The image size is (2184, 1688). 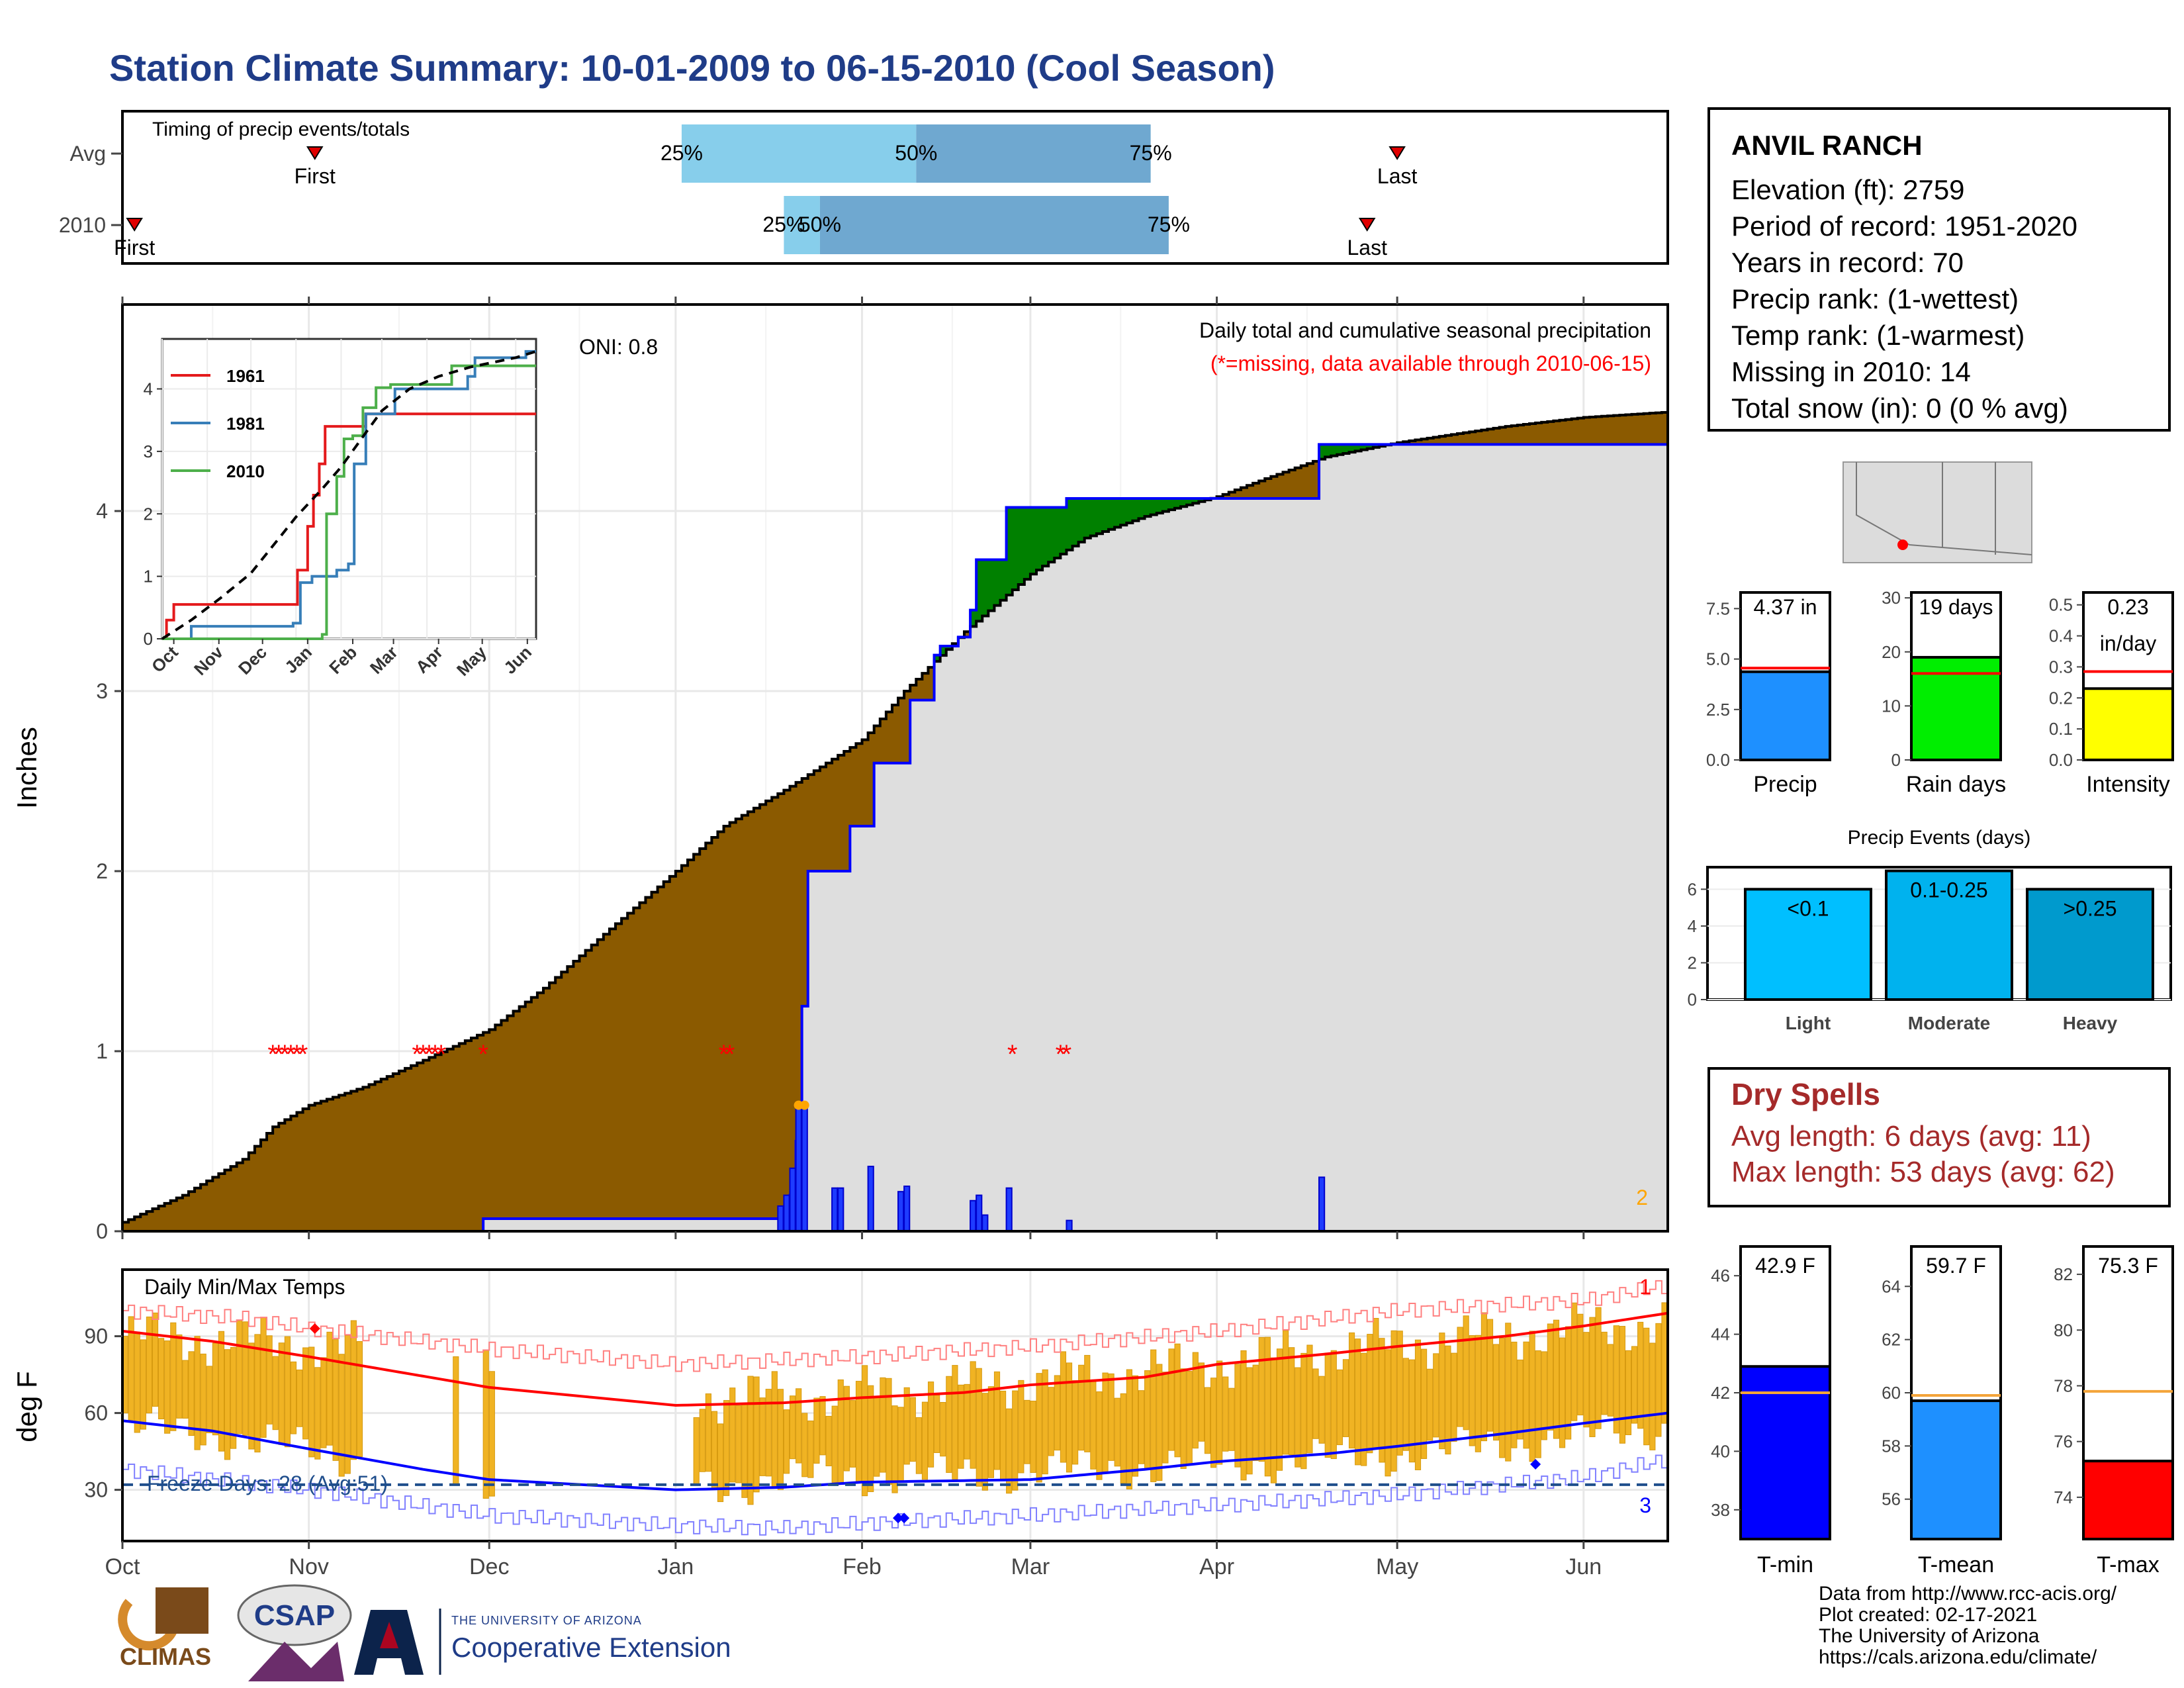 What do you see at coordinates (1956, 1266) in the screenshot?
I see `temp-summary-value: 59.7 F` at bounding box center [1956, 1266].